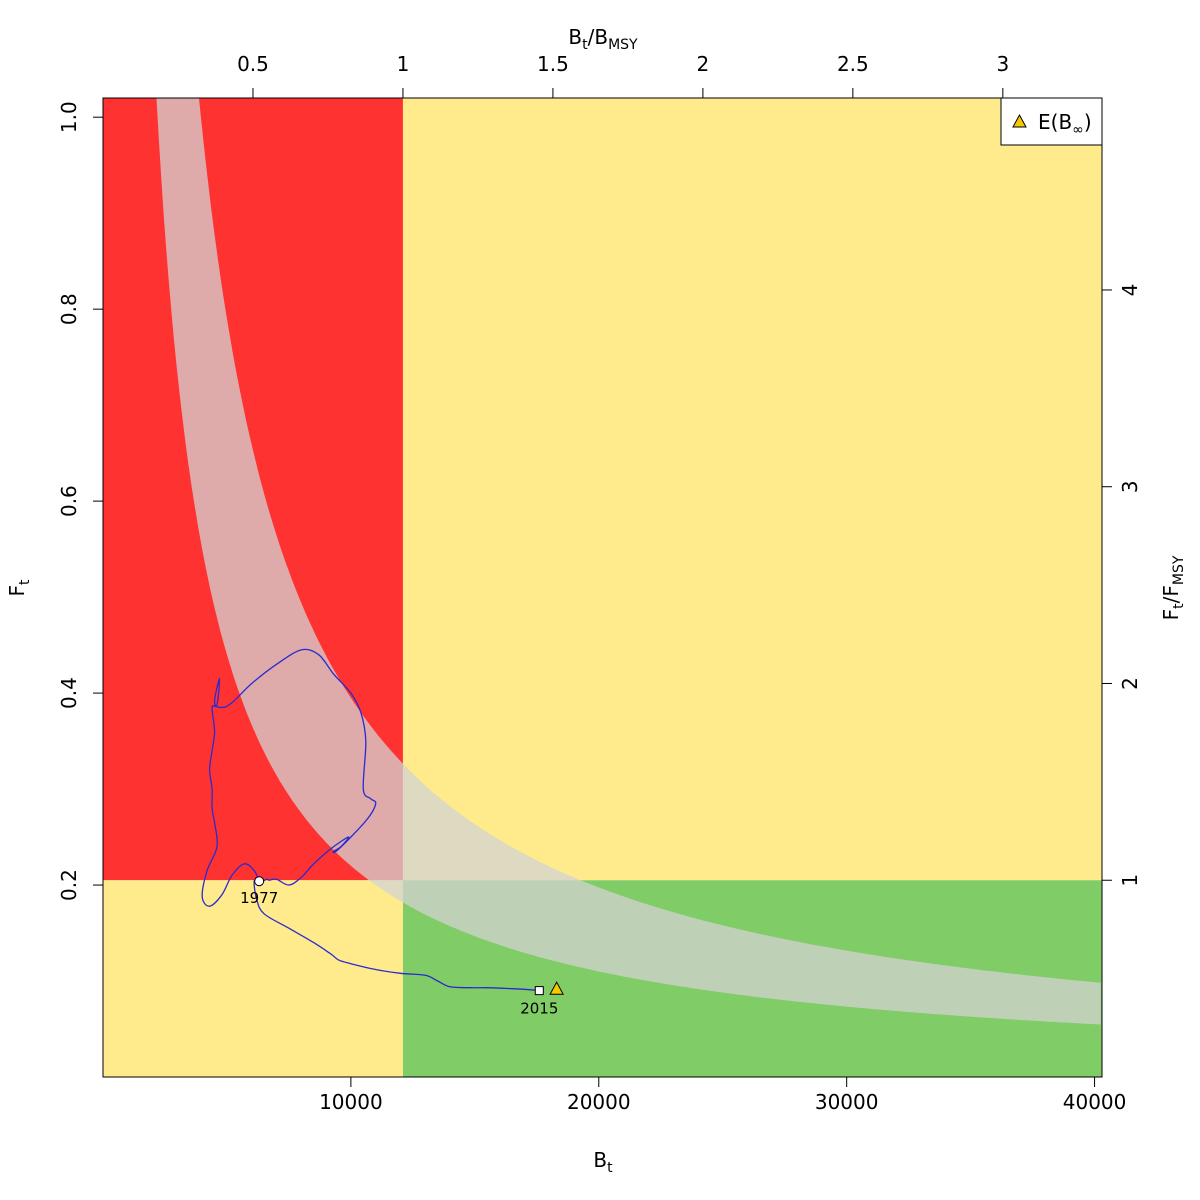  I want to click on start-point-circle, so click(259, 881).